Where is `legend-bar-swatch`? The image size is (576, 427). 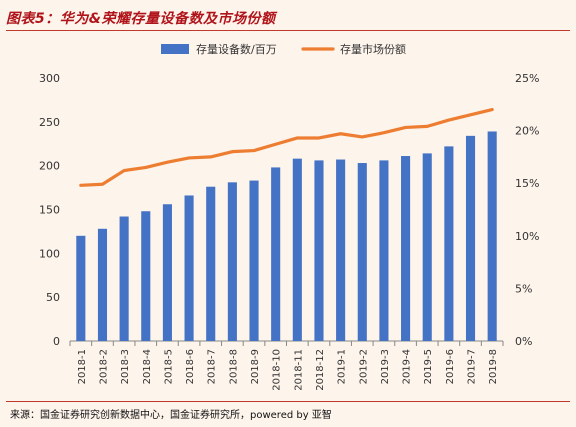 legend-bar-swatch is located at coordinates (175, 49).